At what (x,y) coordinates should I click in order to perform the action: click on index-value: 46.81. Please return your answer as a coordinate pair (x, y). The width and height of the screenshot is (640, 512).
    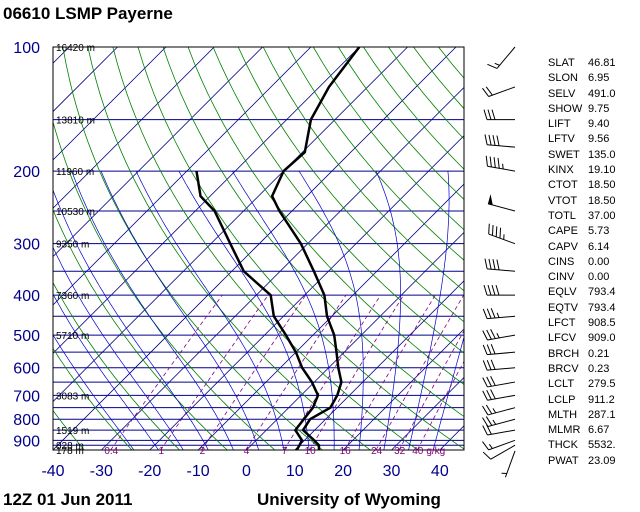
    Looking at the image, I should click on (602, 63).